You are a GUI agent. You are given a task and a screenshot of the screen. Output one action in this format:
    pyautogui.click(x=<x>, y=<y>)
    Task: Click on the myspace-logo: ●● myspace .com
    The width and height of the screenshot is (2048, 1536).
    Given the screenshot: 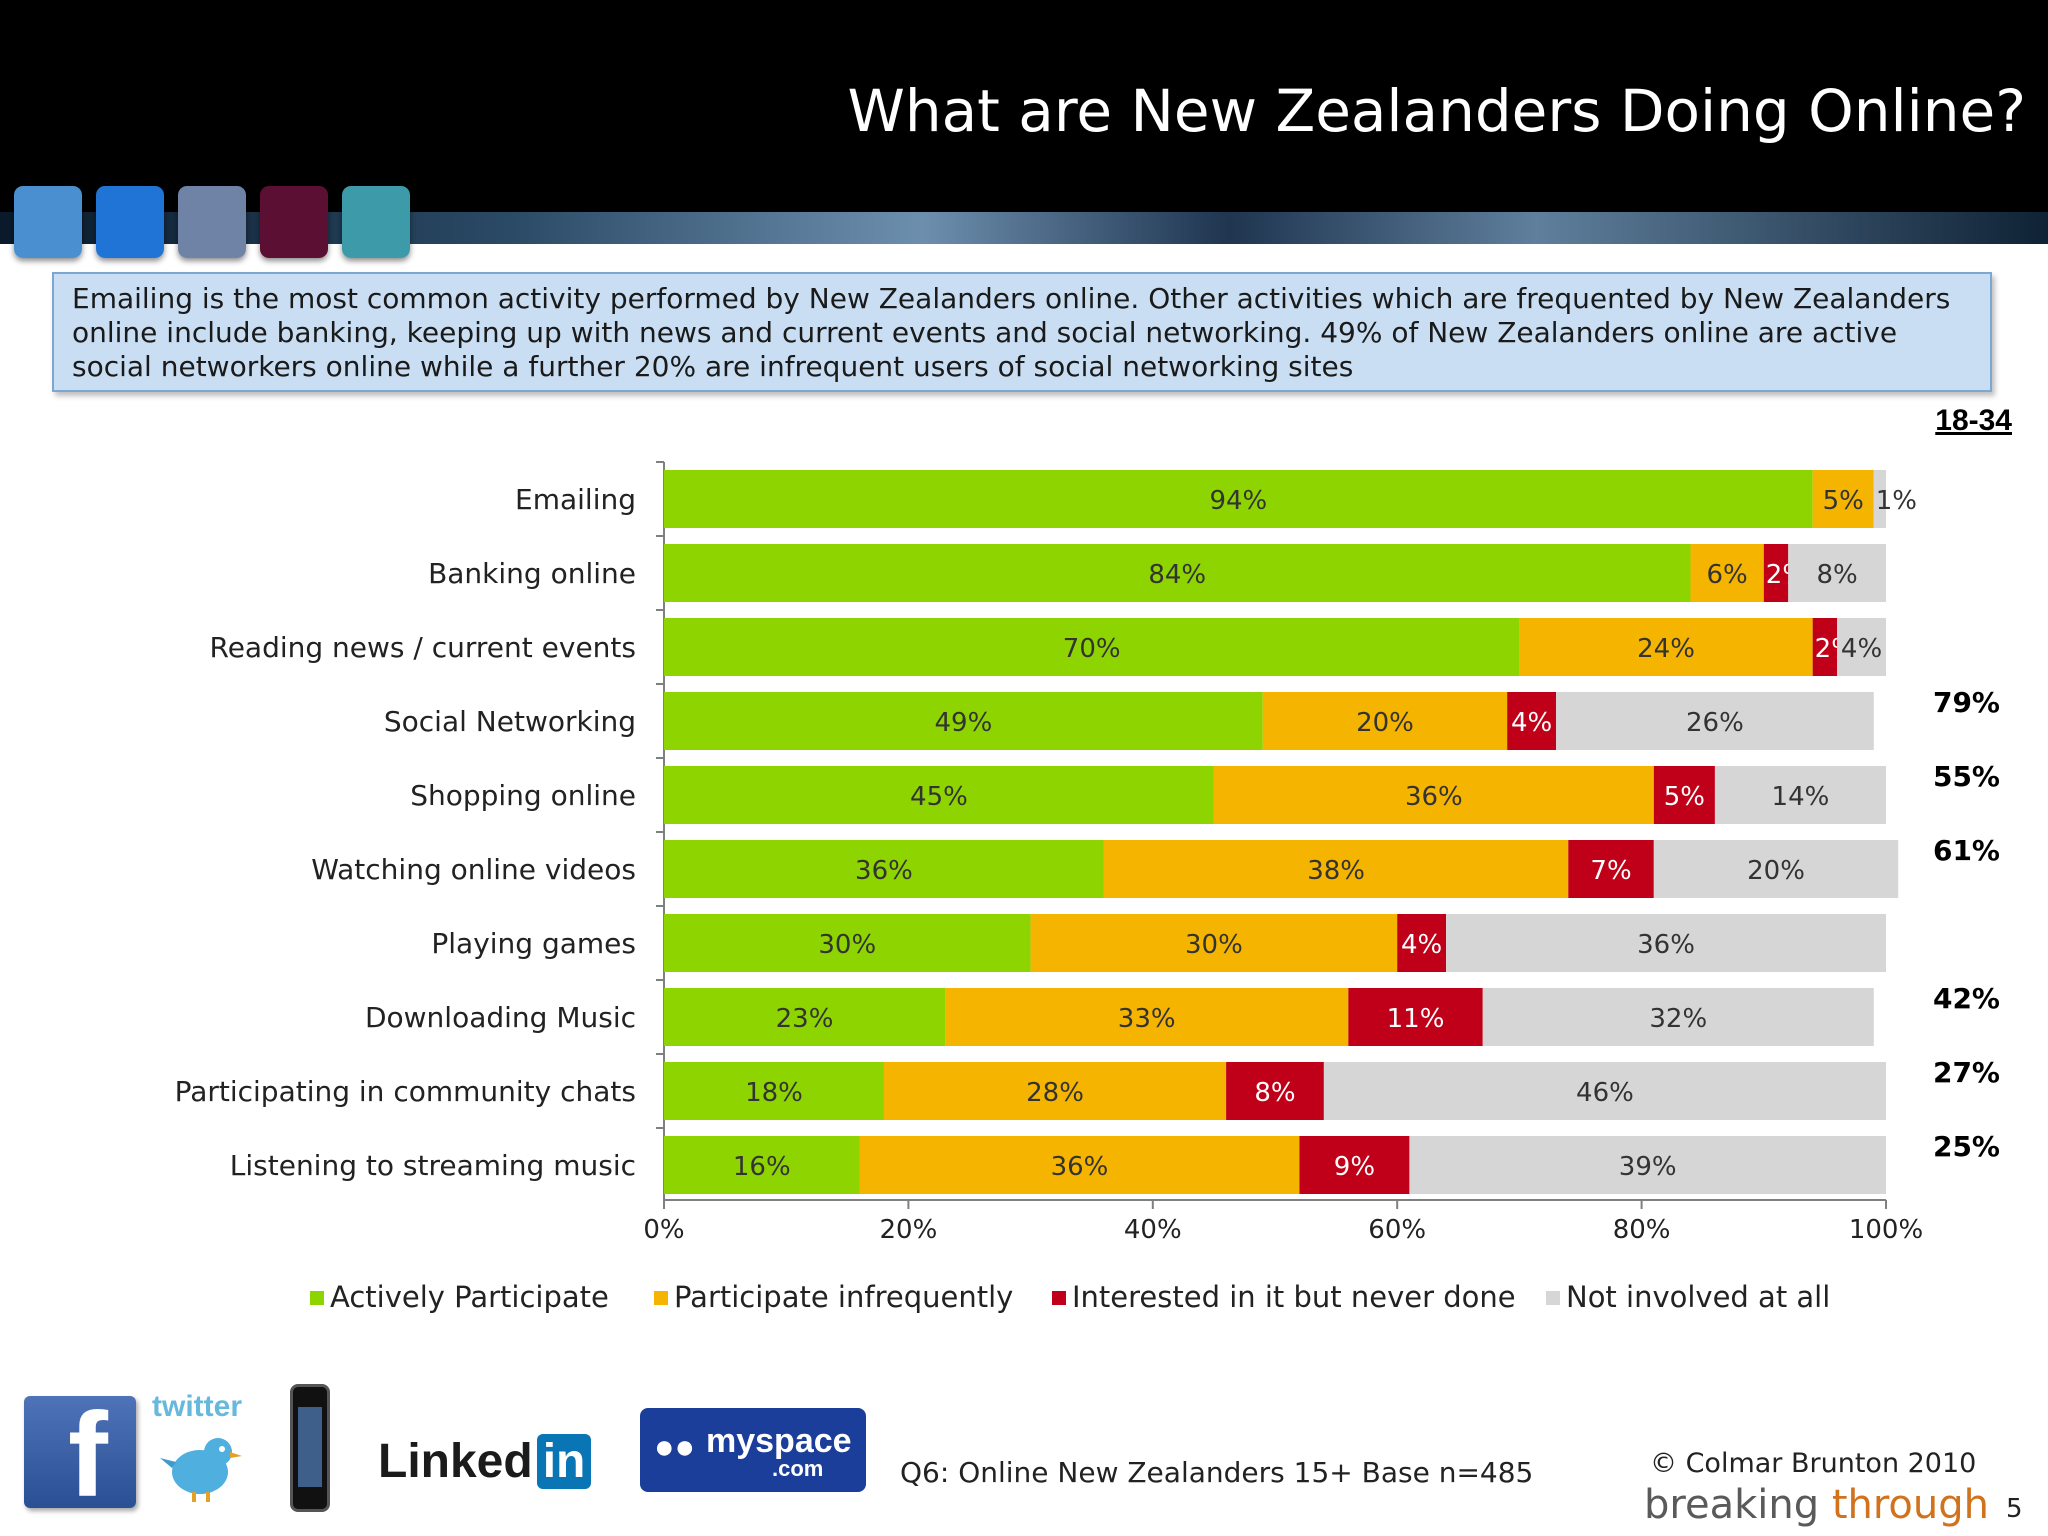 What is the action you would take?
    pyautogui.click(x=753, y=1450)
    